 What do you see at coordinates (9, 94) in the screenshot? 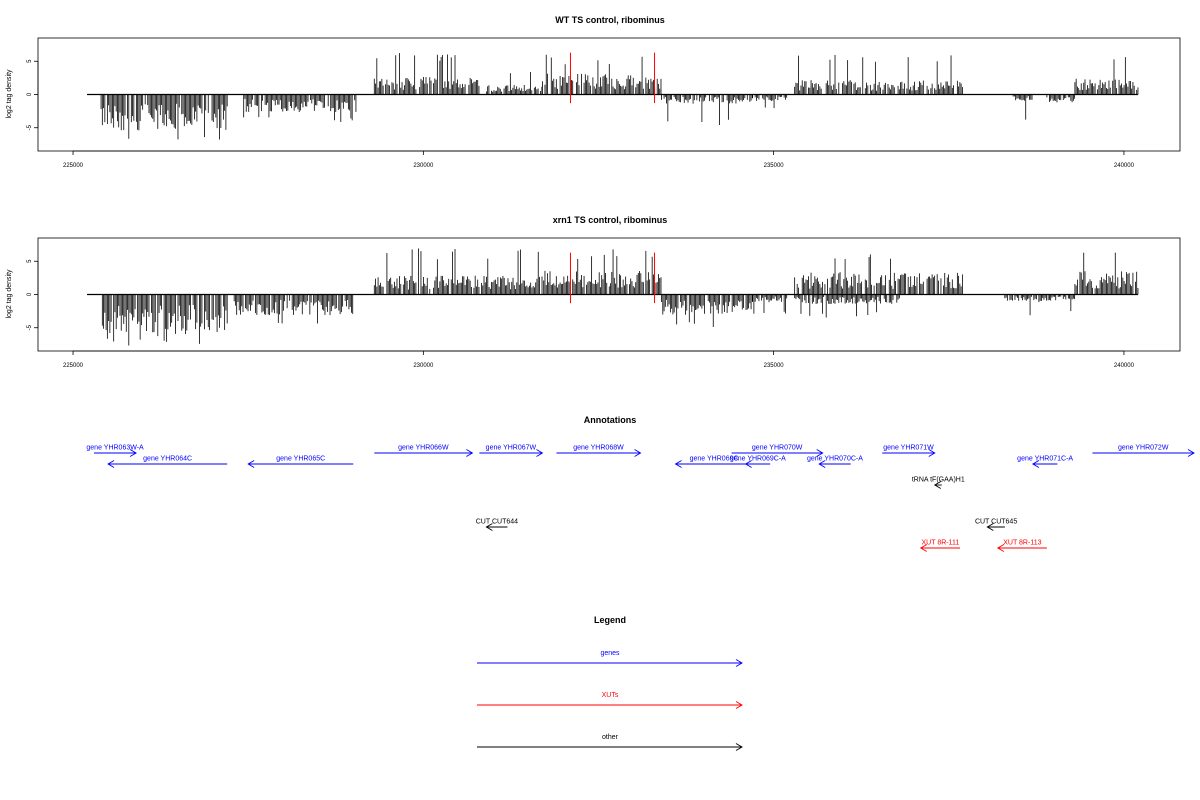
I see `wt-track-ylabel: log2 tag density` at bounding box center [9, 94].